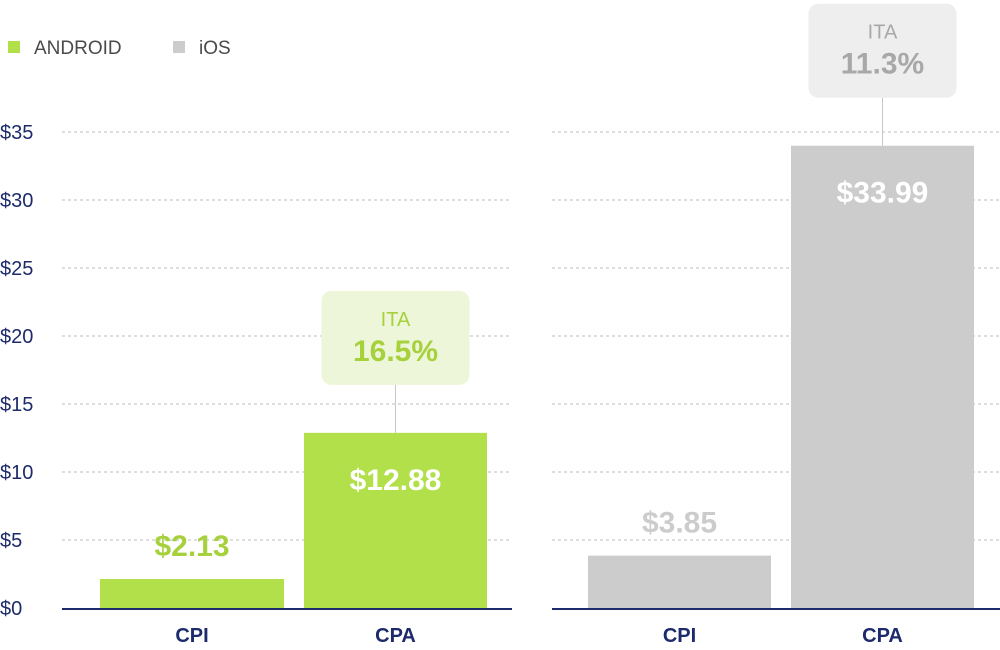  I want to click on bar-android-cpi, so click(192, 593).